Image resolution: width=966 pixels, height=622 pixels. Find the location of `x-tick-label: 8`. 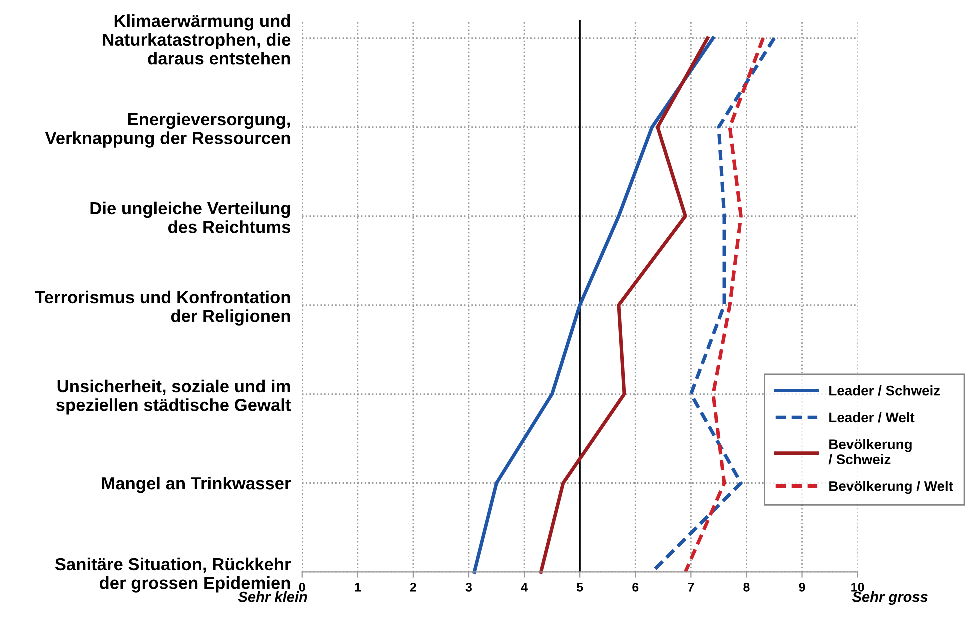

x-tick-label: 8 is located at coordinates (747, 587).